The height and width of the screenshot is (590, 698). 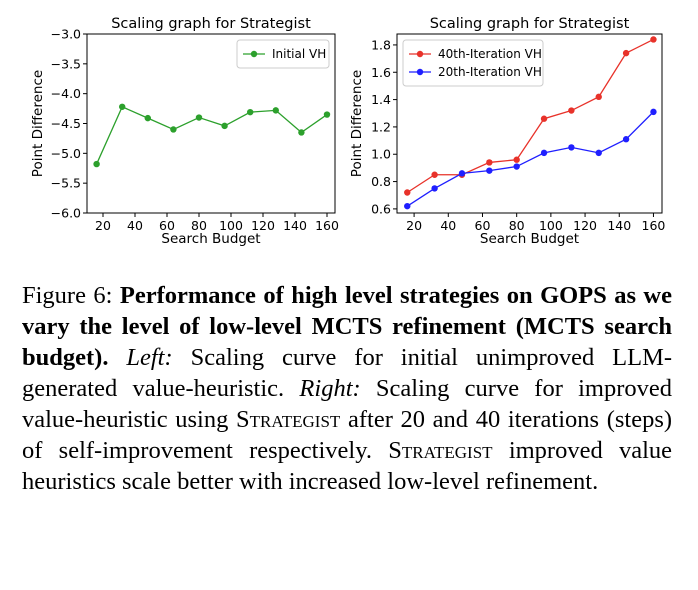 What do you see at coordinates (654, 225) in the screenshot?
I see `right-xtick-label: 160` at bounding box center [654, 225].